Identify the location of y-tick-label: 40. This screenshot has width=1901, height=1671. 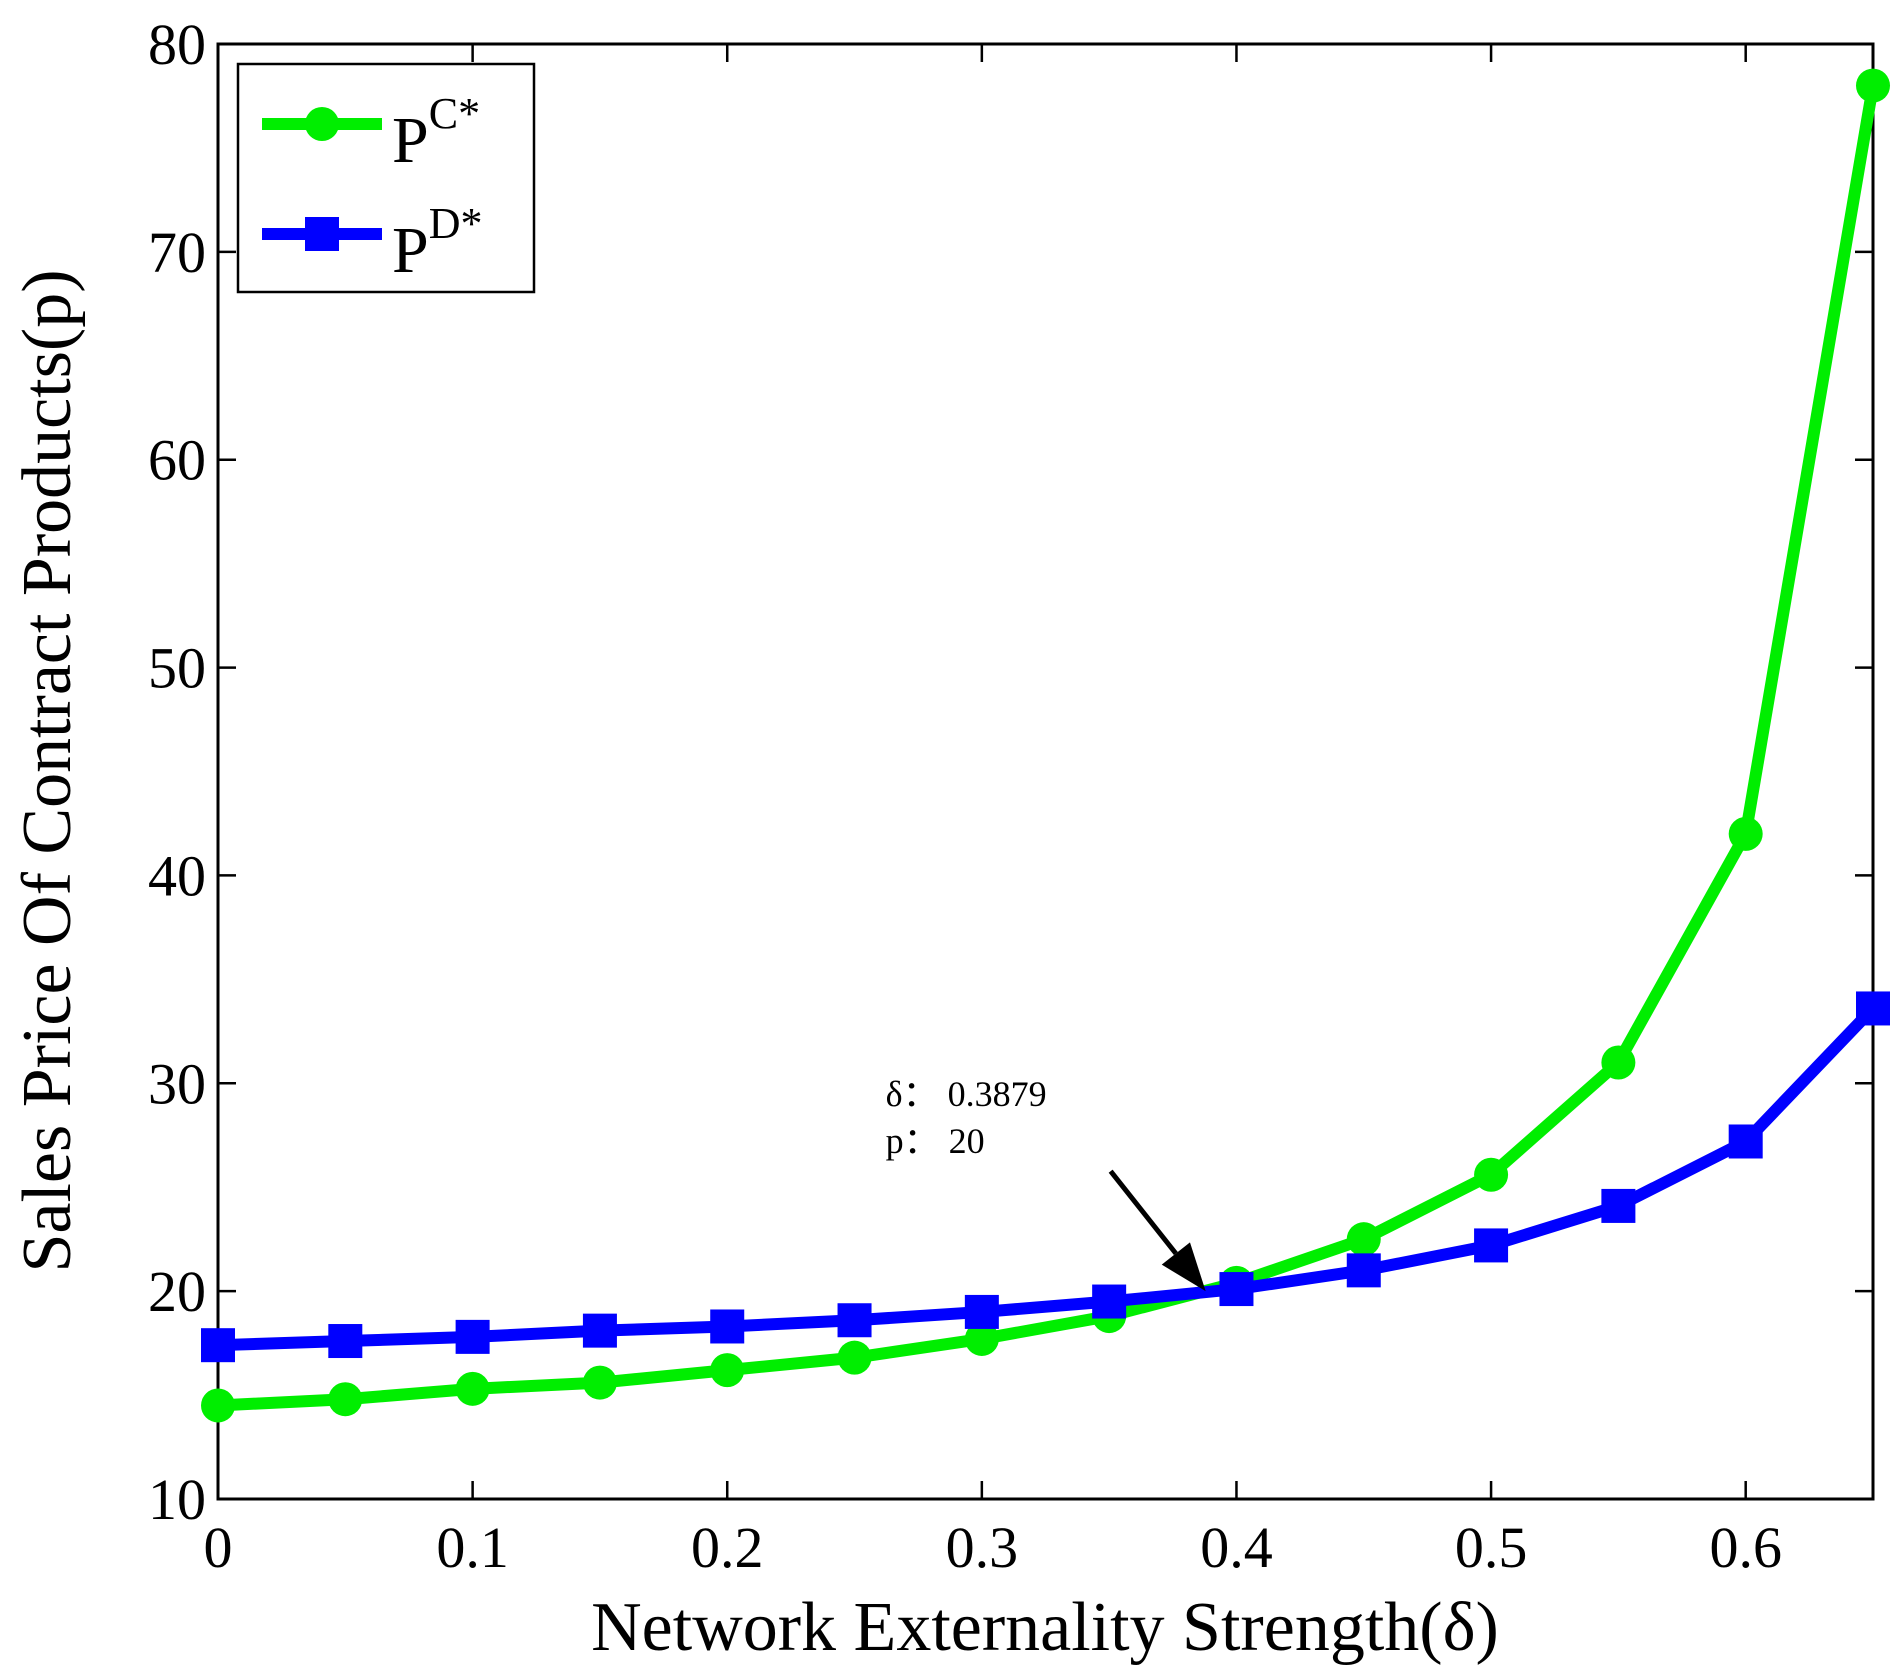
(177, 875).